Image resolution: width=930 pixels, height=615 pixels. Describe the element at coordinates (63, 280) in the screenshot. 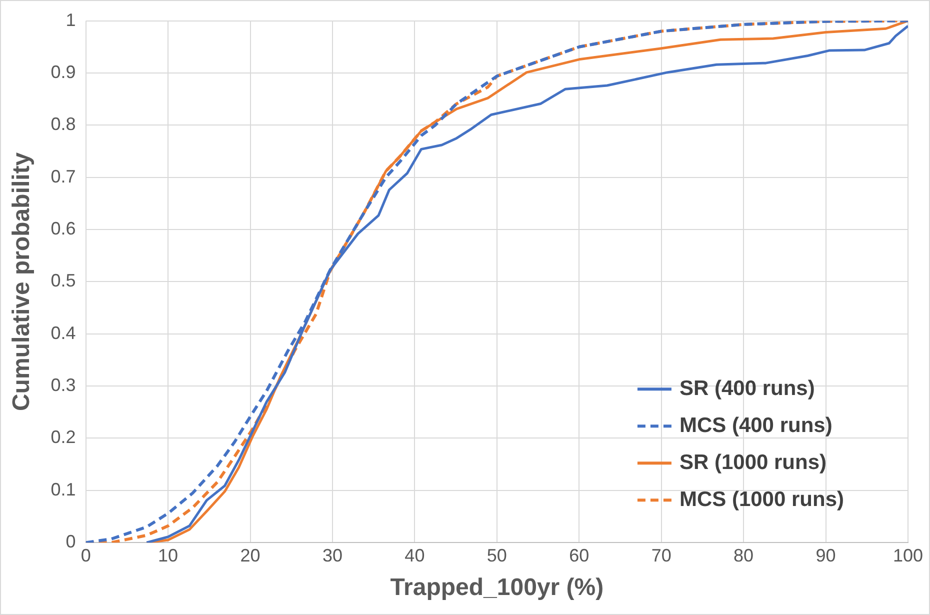

I see `y-tick-label: 0.5` at that location.